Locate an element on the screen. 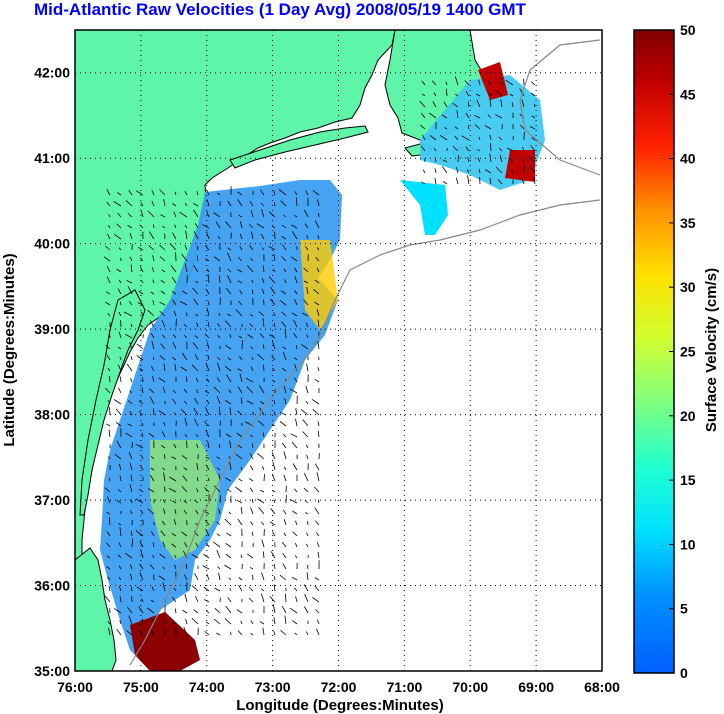 The width and height of the screenshot is (724, 714). colorbar-tick-label: 10 is located at coordinates (688, 544).